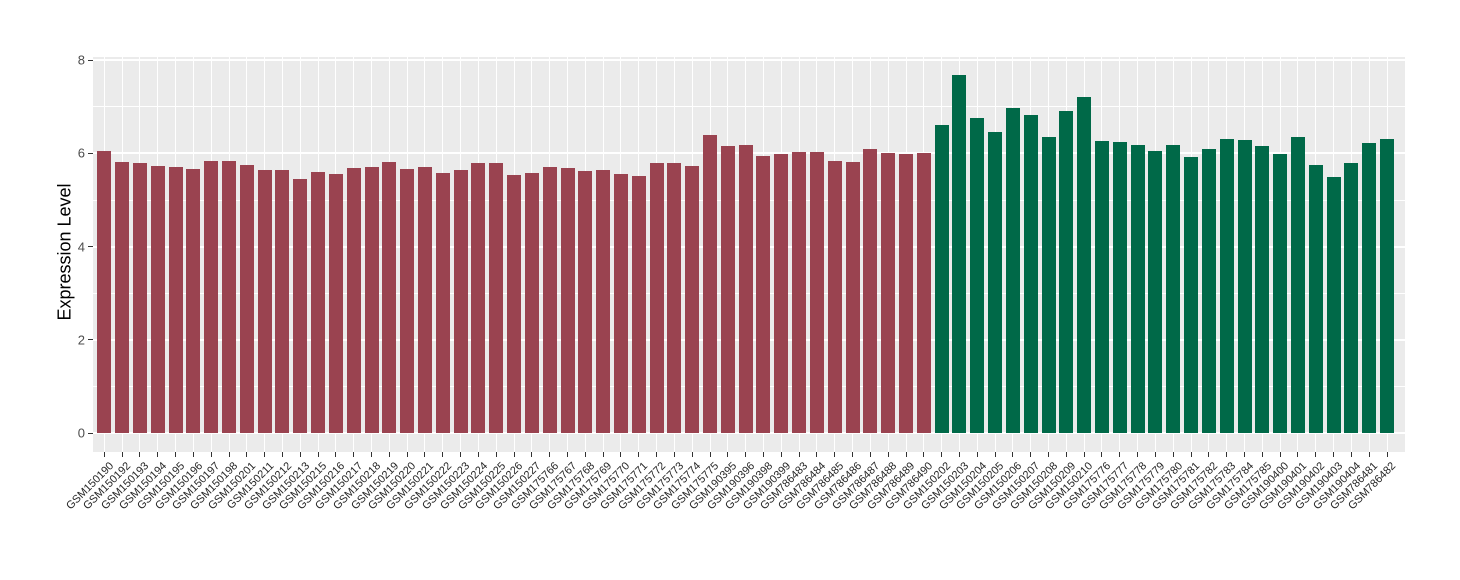  What do you see at coordinates (1351, 297) in the screenshot?
I see `bar-GSM190404` at bounding box center [1351, 297].